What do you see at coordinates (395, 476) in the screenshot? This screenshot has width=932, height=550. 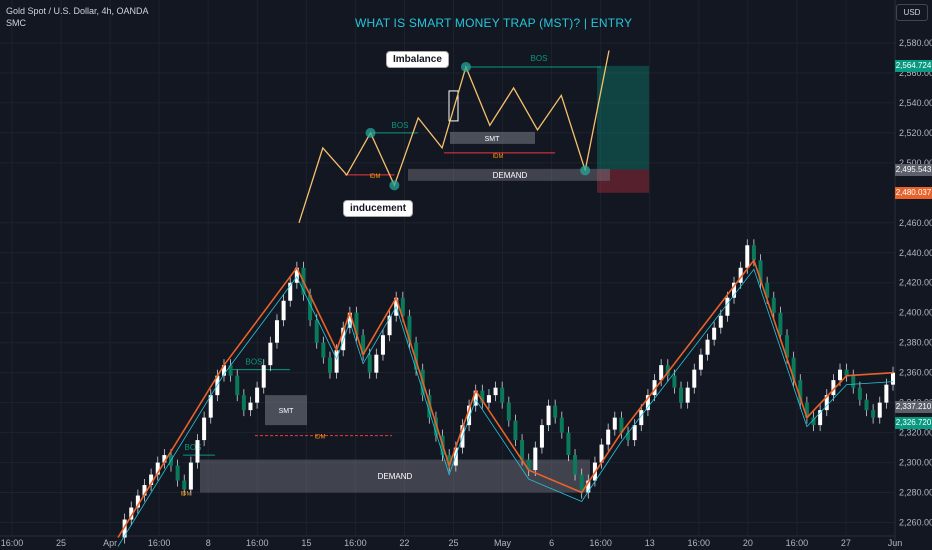 I see `demand-label-bottom: DEMAND` at bounding box center [395, 476].